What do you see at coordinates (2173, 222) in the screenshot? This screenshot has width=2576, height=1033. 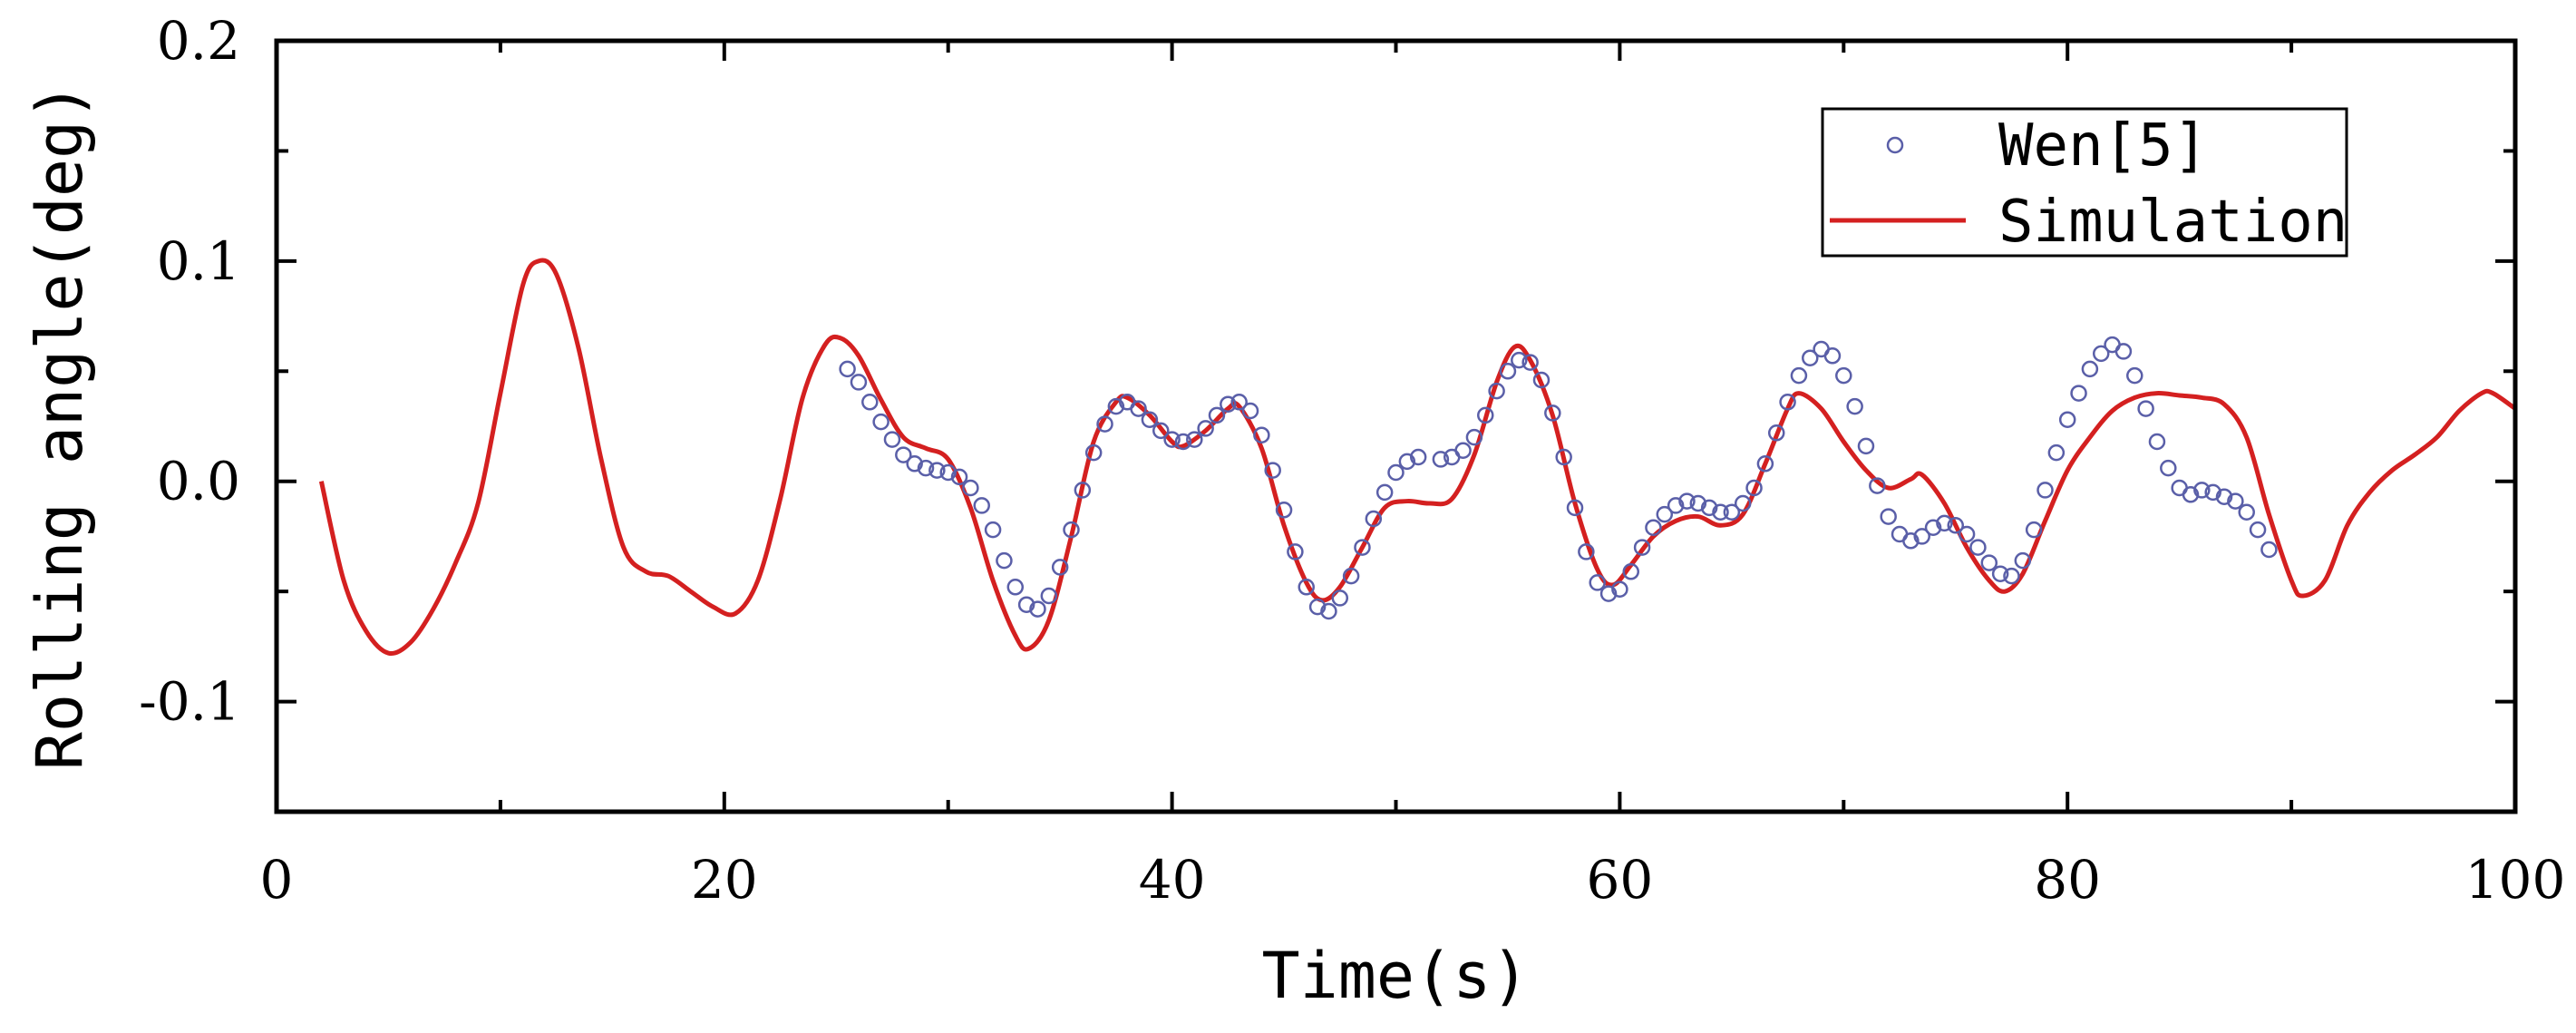 I see `legend-label-simulation: Simulation` at bounding box center [2173, 222].